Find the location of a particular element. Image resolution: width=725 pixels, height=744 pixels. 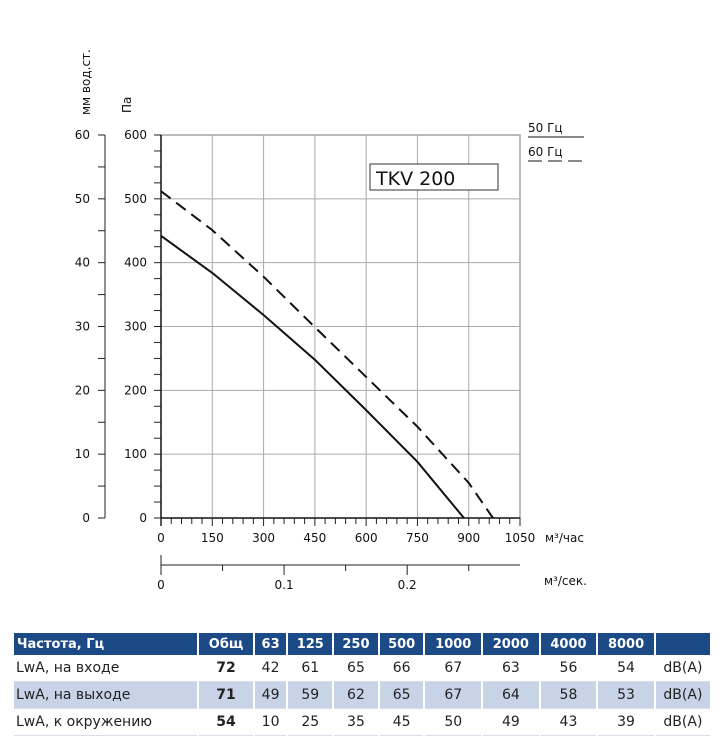

row-value: 10 is located at coordinates (270, 722).